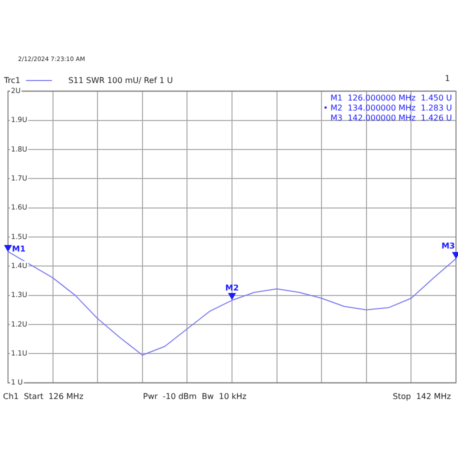  I want to click on annotation: M3 142.000000 MHz 1.426 U, so click(391, 117).